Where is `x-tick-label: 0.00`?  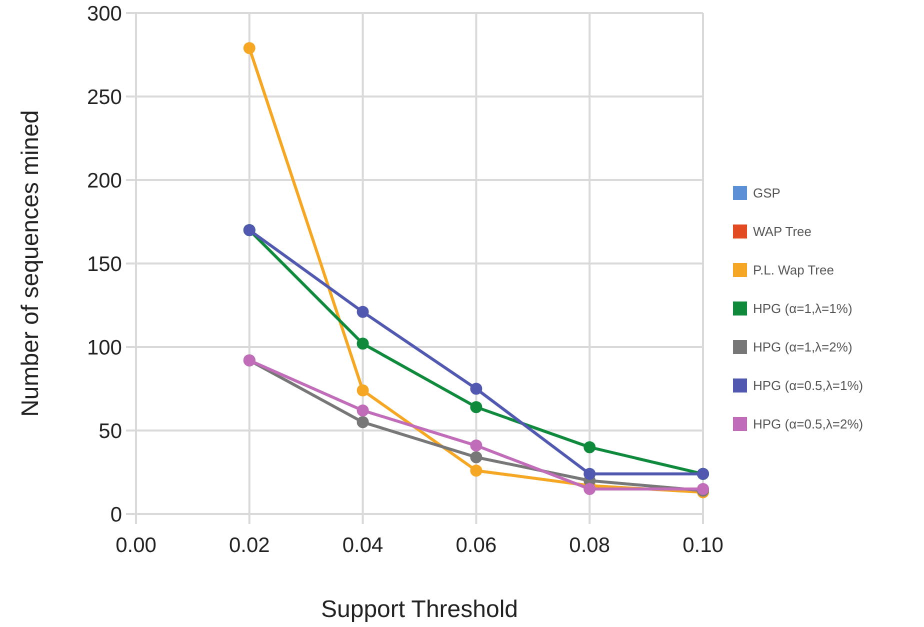 x-tick-label: 0.00 is located at coordinates (136, 545).